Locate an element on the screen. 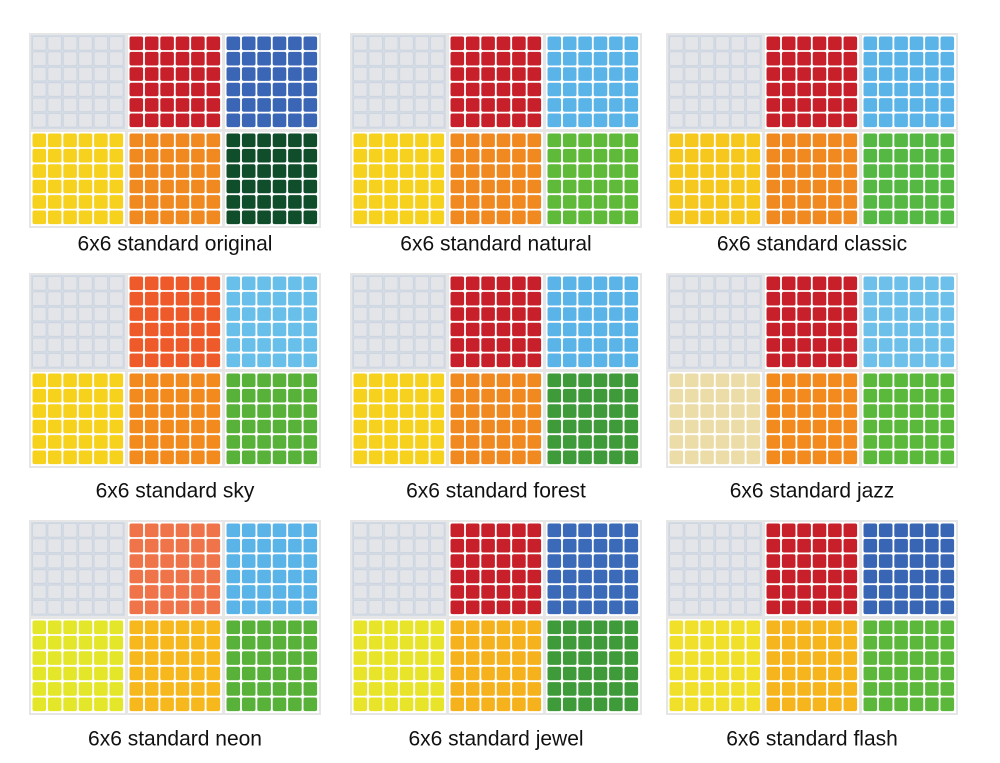 This screenshot has width=1000, height=763. set-label: 6x6 standard jewel is located at coordinates (495, 739).